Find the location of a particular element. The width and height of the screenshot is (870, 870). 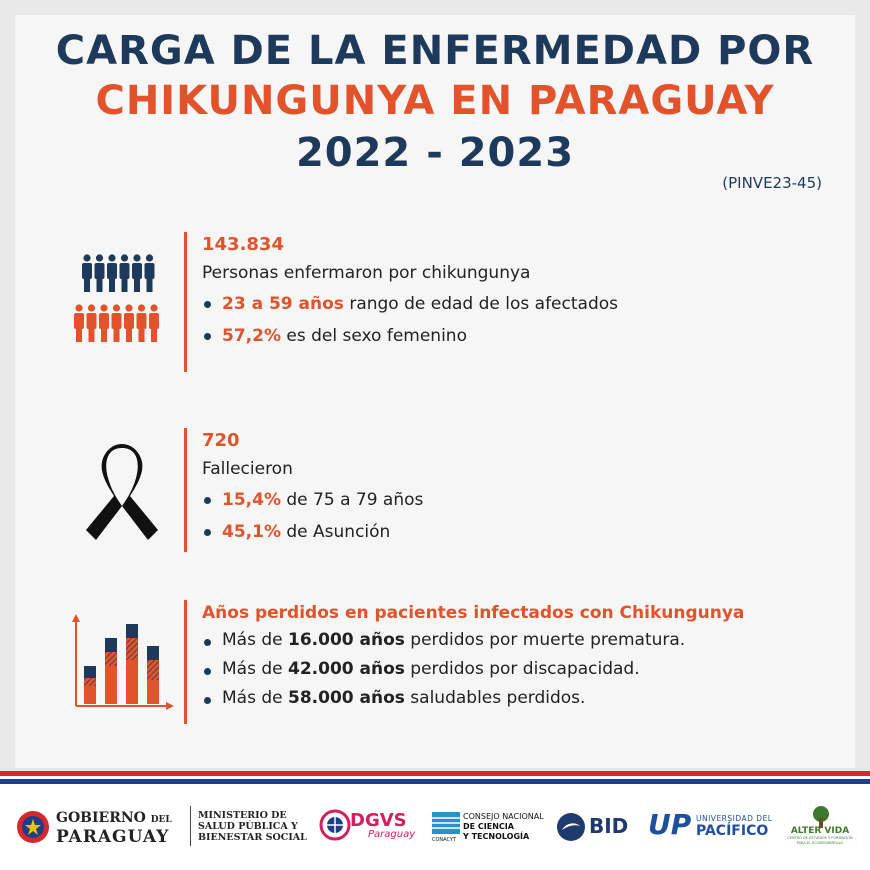

title-line-1: CARGA DE LA ENFERMEDAD POR is located at coordinates (435, 51).